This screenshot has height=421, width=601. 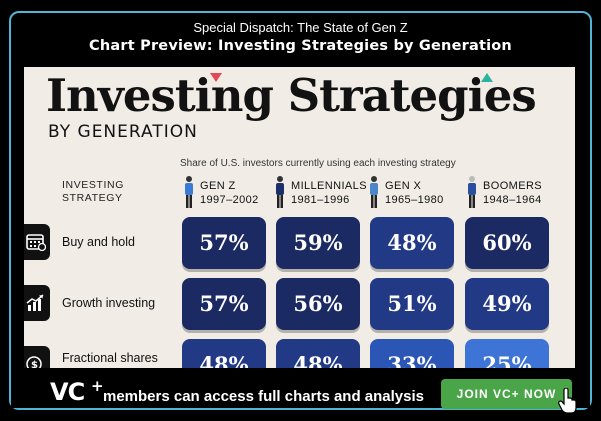 What do you see at coordinates (37, 357) in the screenshot?
I see `dollar-coin-icon: $` at bounding box center [37, 357].